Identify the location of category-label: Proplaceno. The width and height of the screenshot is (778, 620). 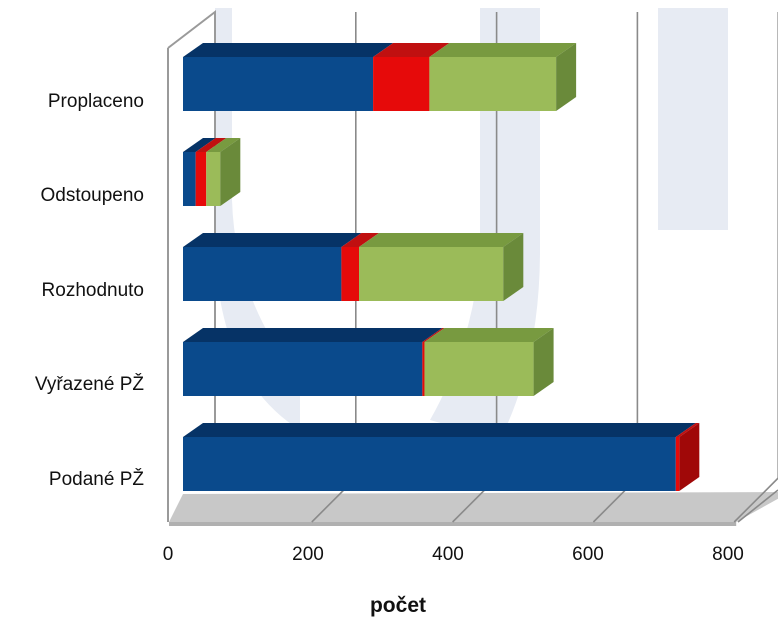
(96, 101).